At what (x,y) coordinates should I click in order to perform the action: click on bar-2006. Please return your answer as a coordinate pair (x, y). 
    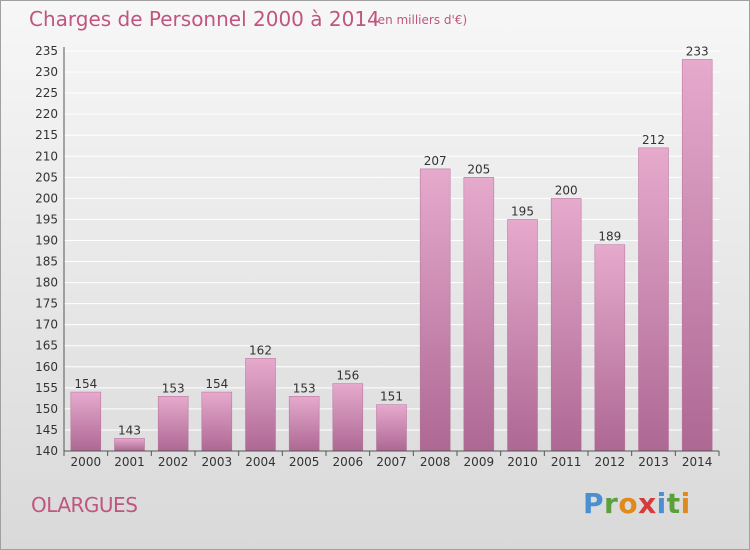
    Looking at the image, I should click on (348, 417).